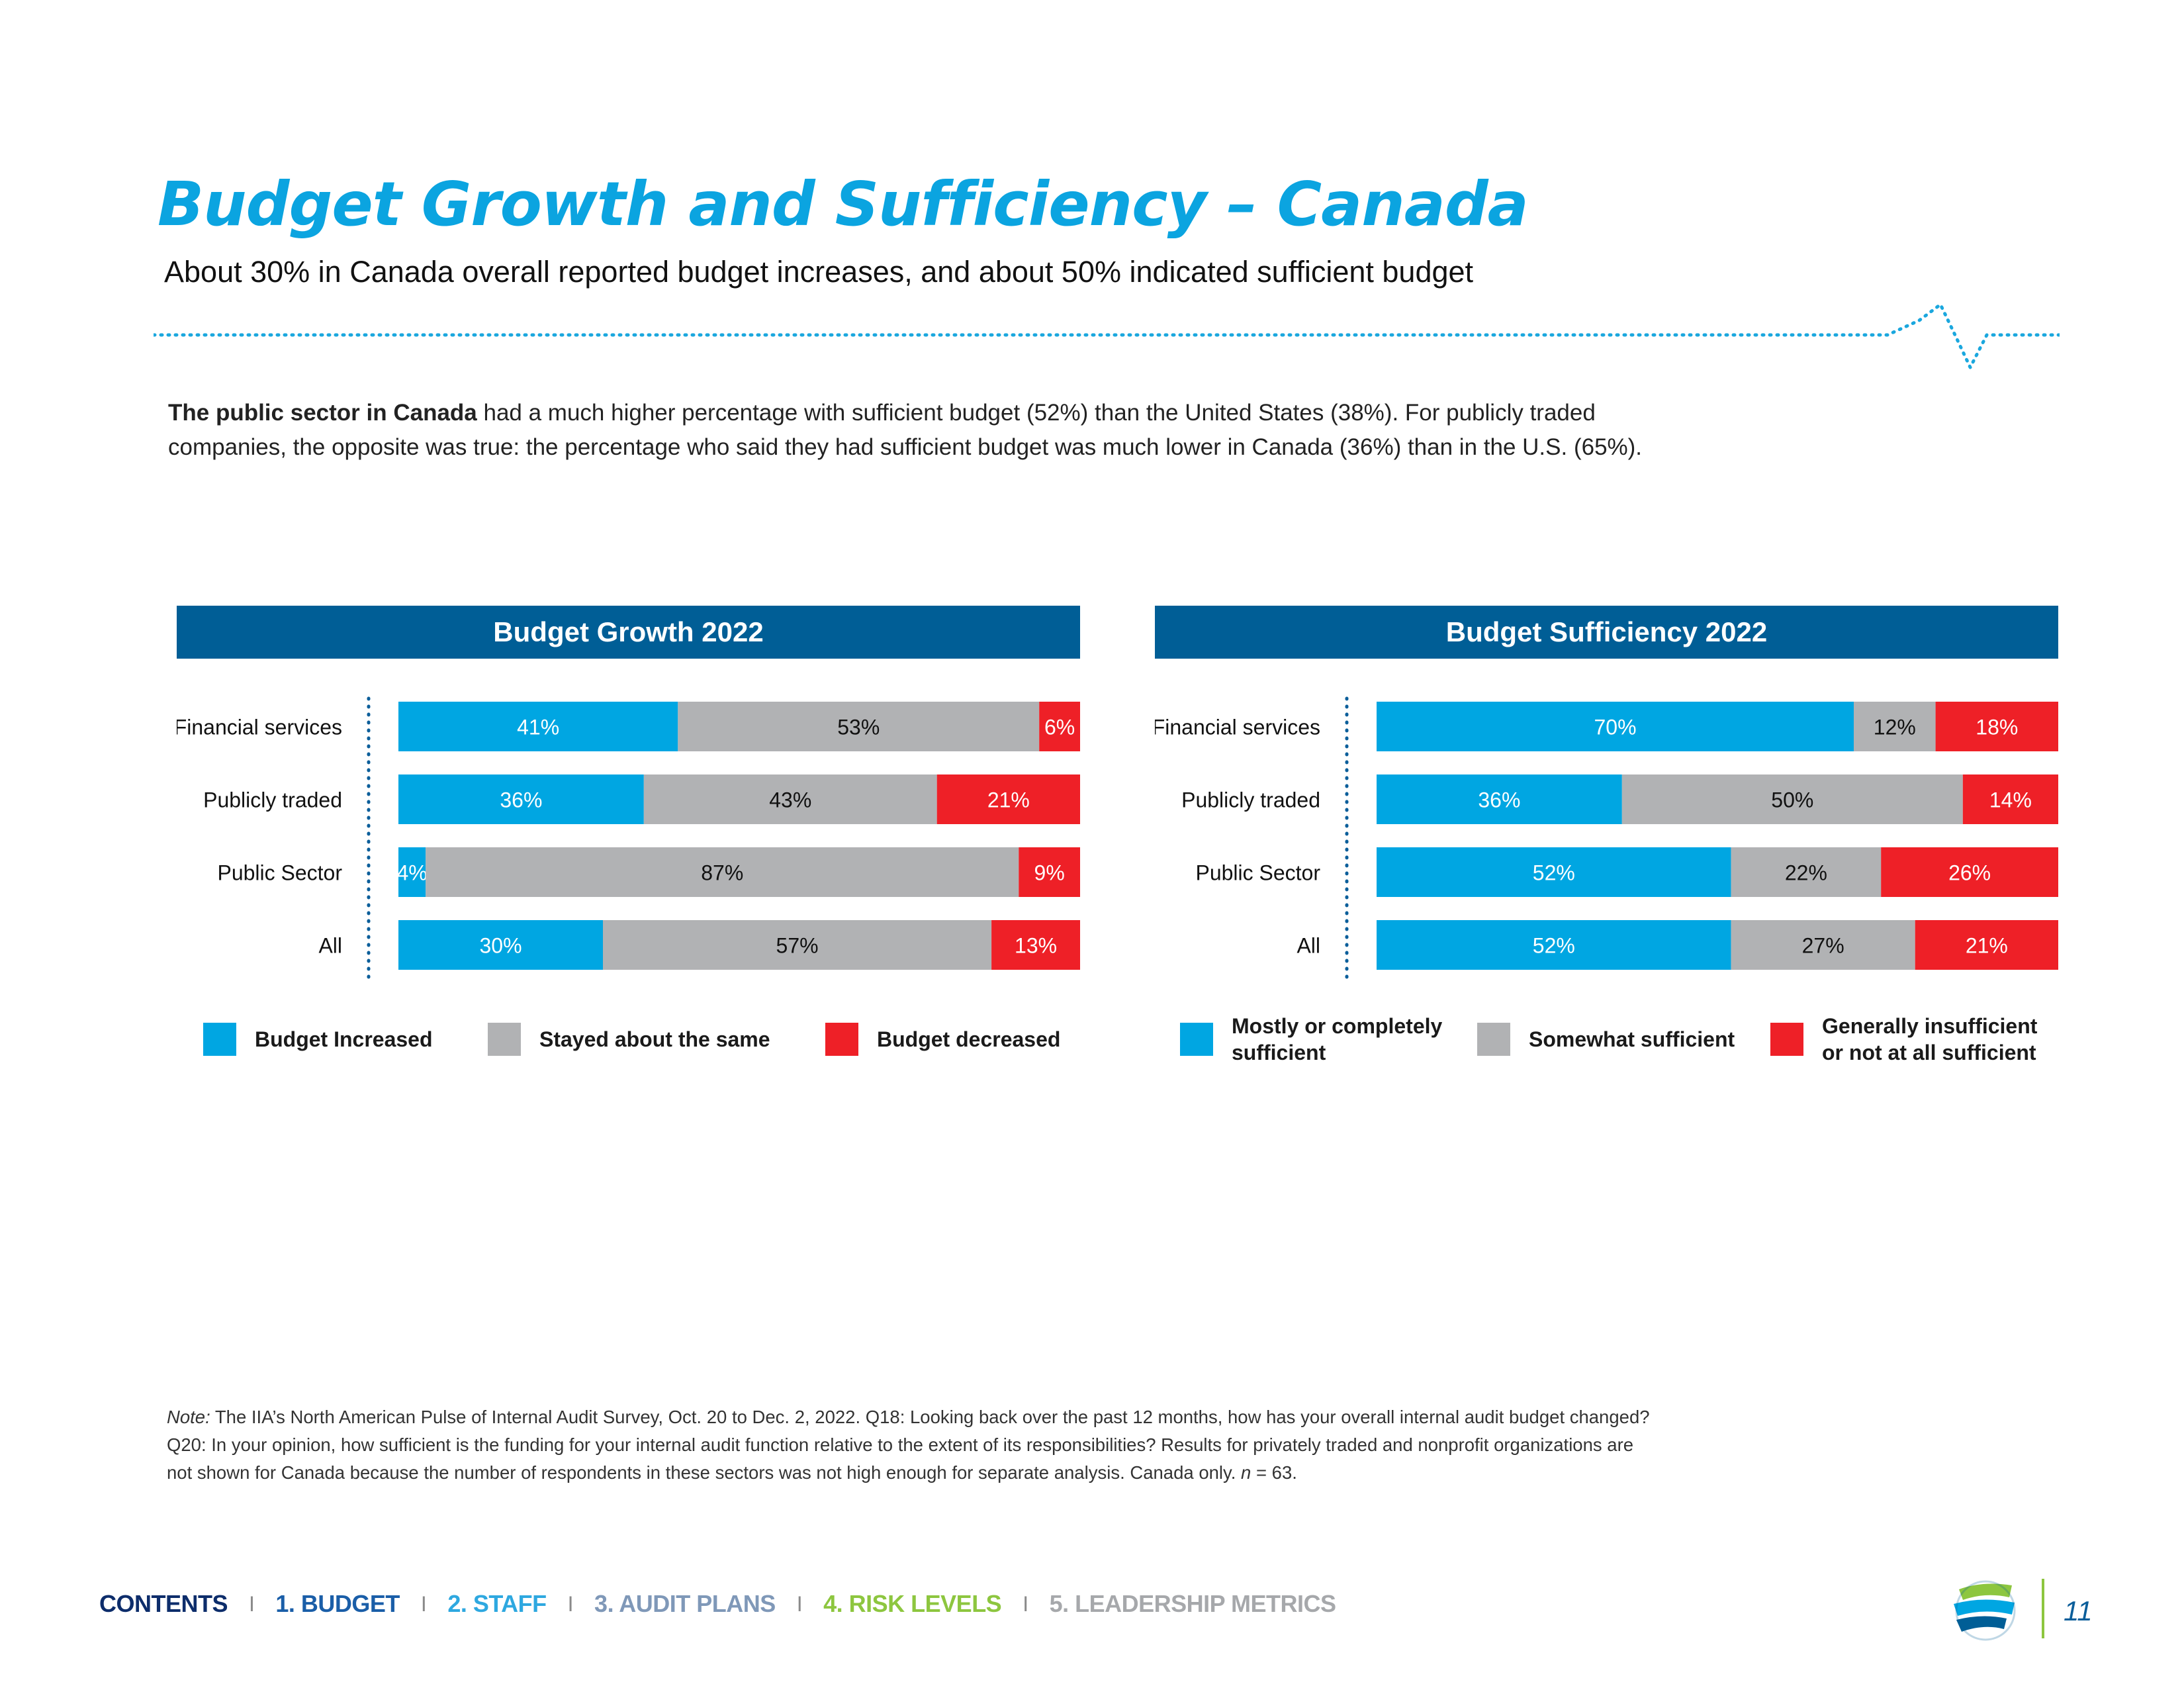 The height and width of the screenshot is (1688, 2184). I want to click on nav-audit-plans: 3. AUDIT PLANS, so click(685, 1603).